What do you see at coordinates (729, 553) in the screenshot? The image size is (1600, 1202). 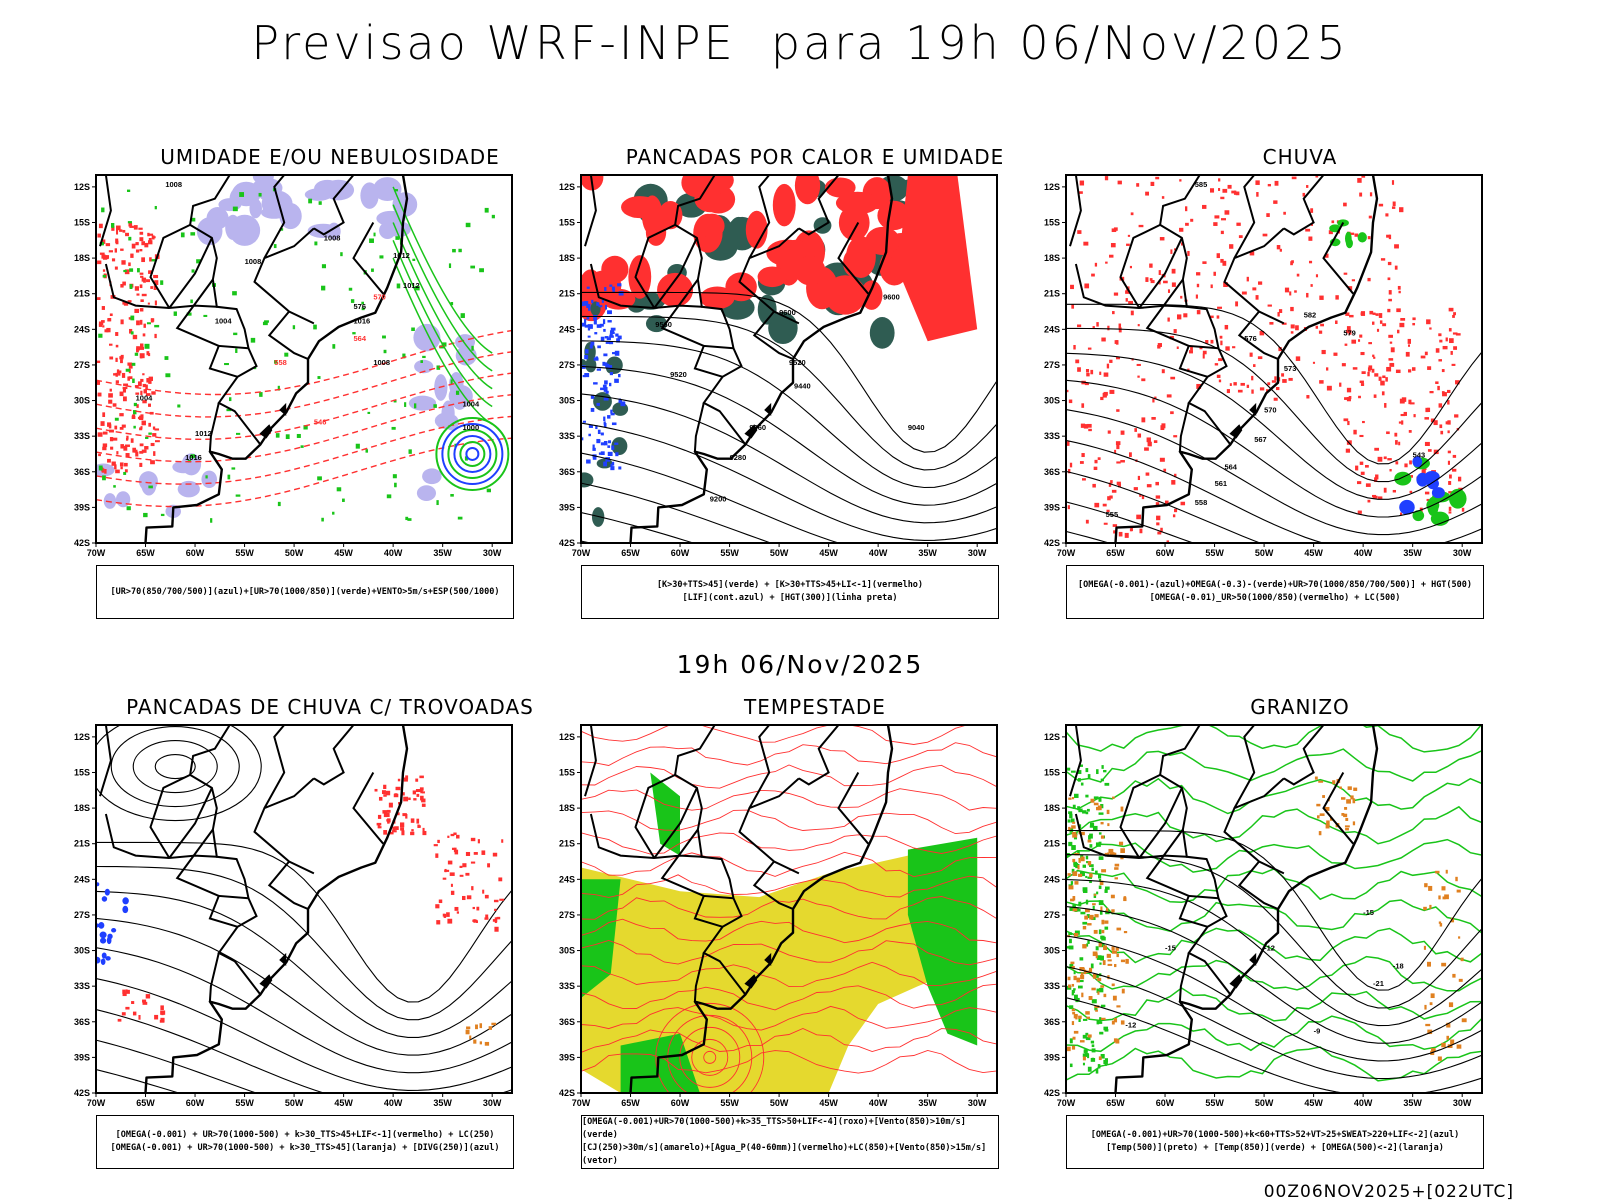 I see `lon-label: 55W` at bounding box center [729, 553].